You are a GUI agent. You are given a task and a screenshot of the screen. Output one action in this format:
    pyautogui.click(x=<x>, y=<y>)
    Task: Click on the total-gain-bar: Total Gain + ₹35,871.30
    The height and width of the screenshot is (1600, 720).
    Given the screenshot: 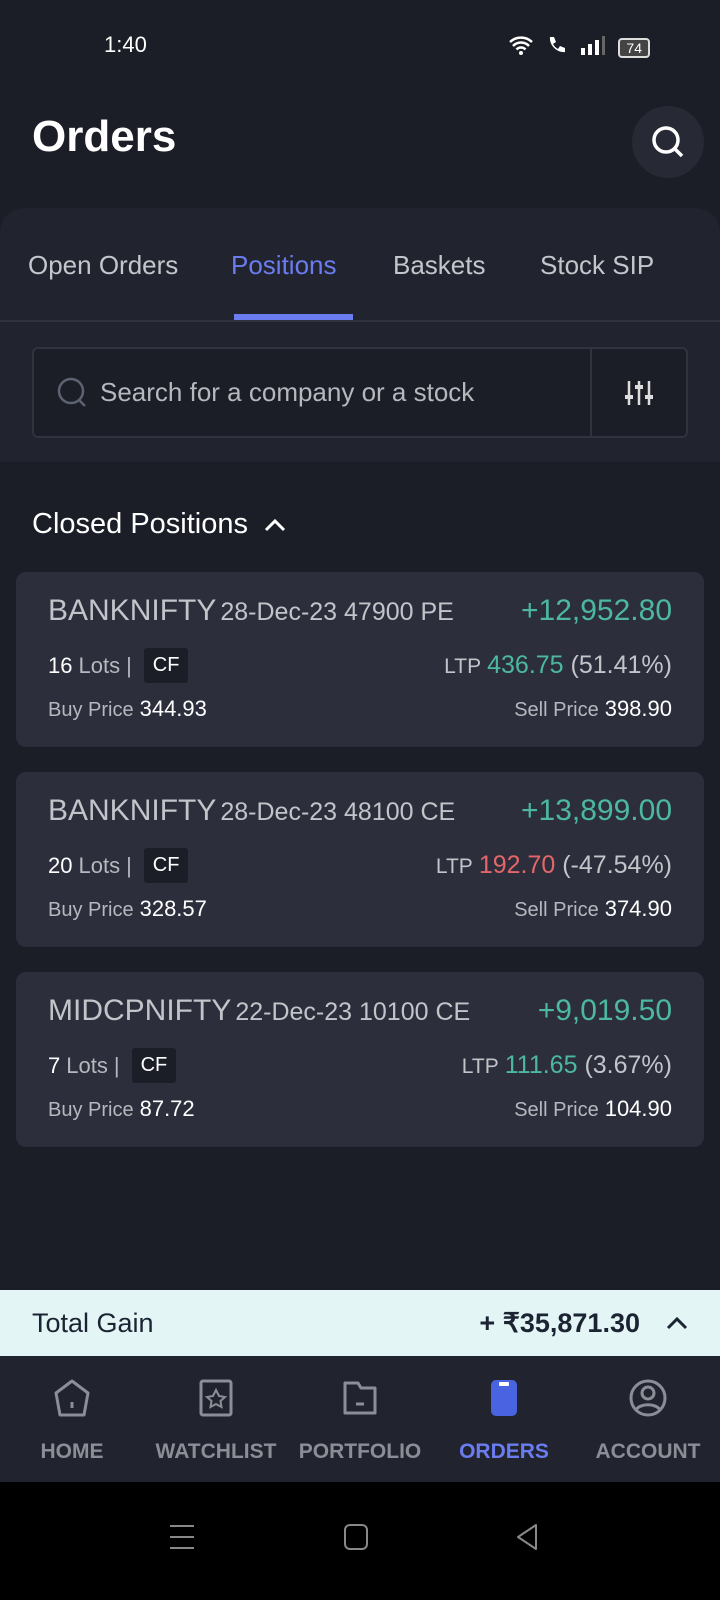 What is the action you would take?
    pyautogui.click(x=360, y=1323)
    